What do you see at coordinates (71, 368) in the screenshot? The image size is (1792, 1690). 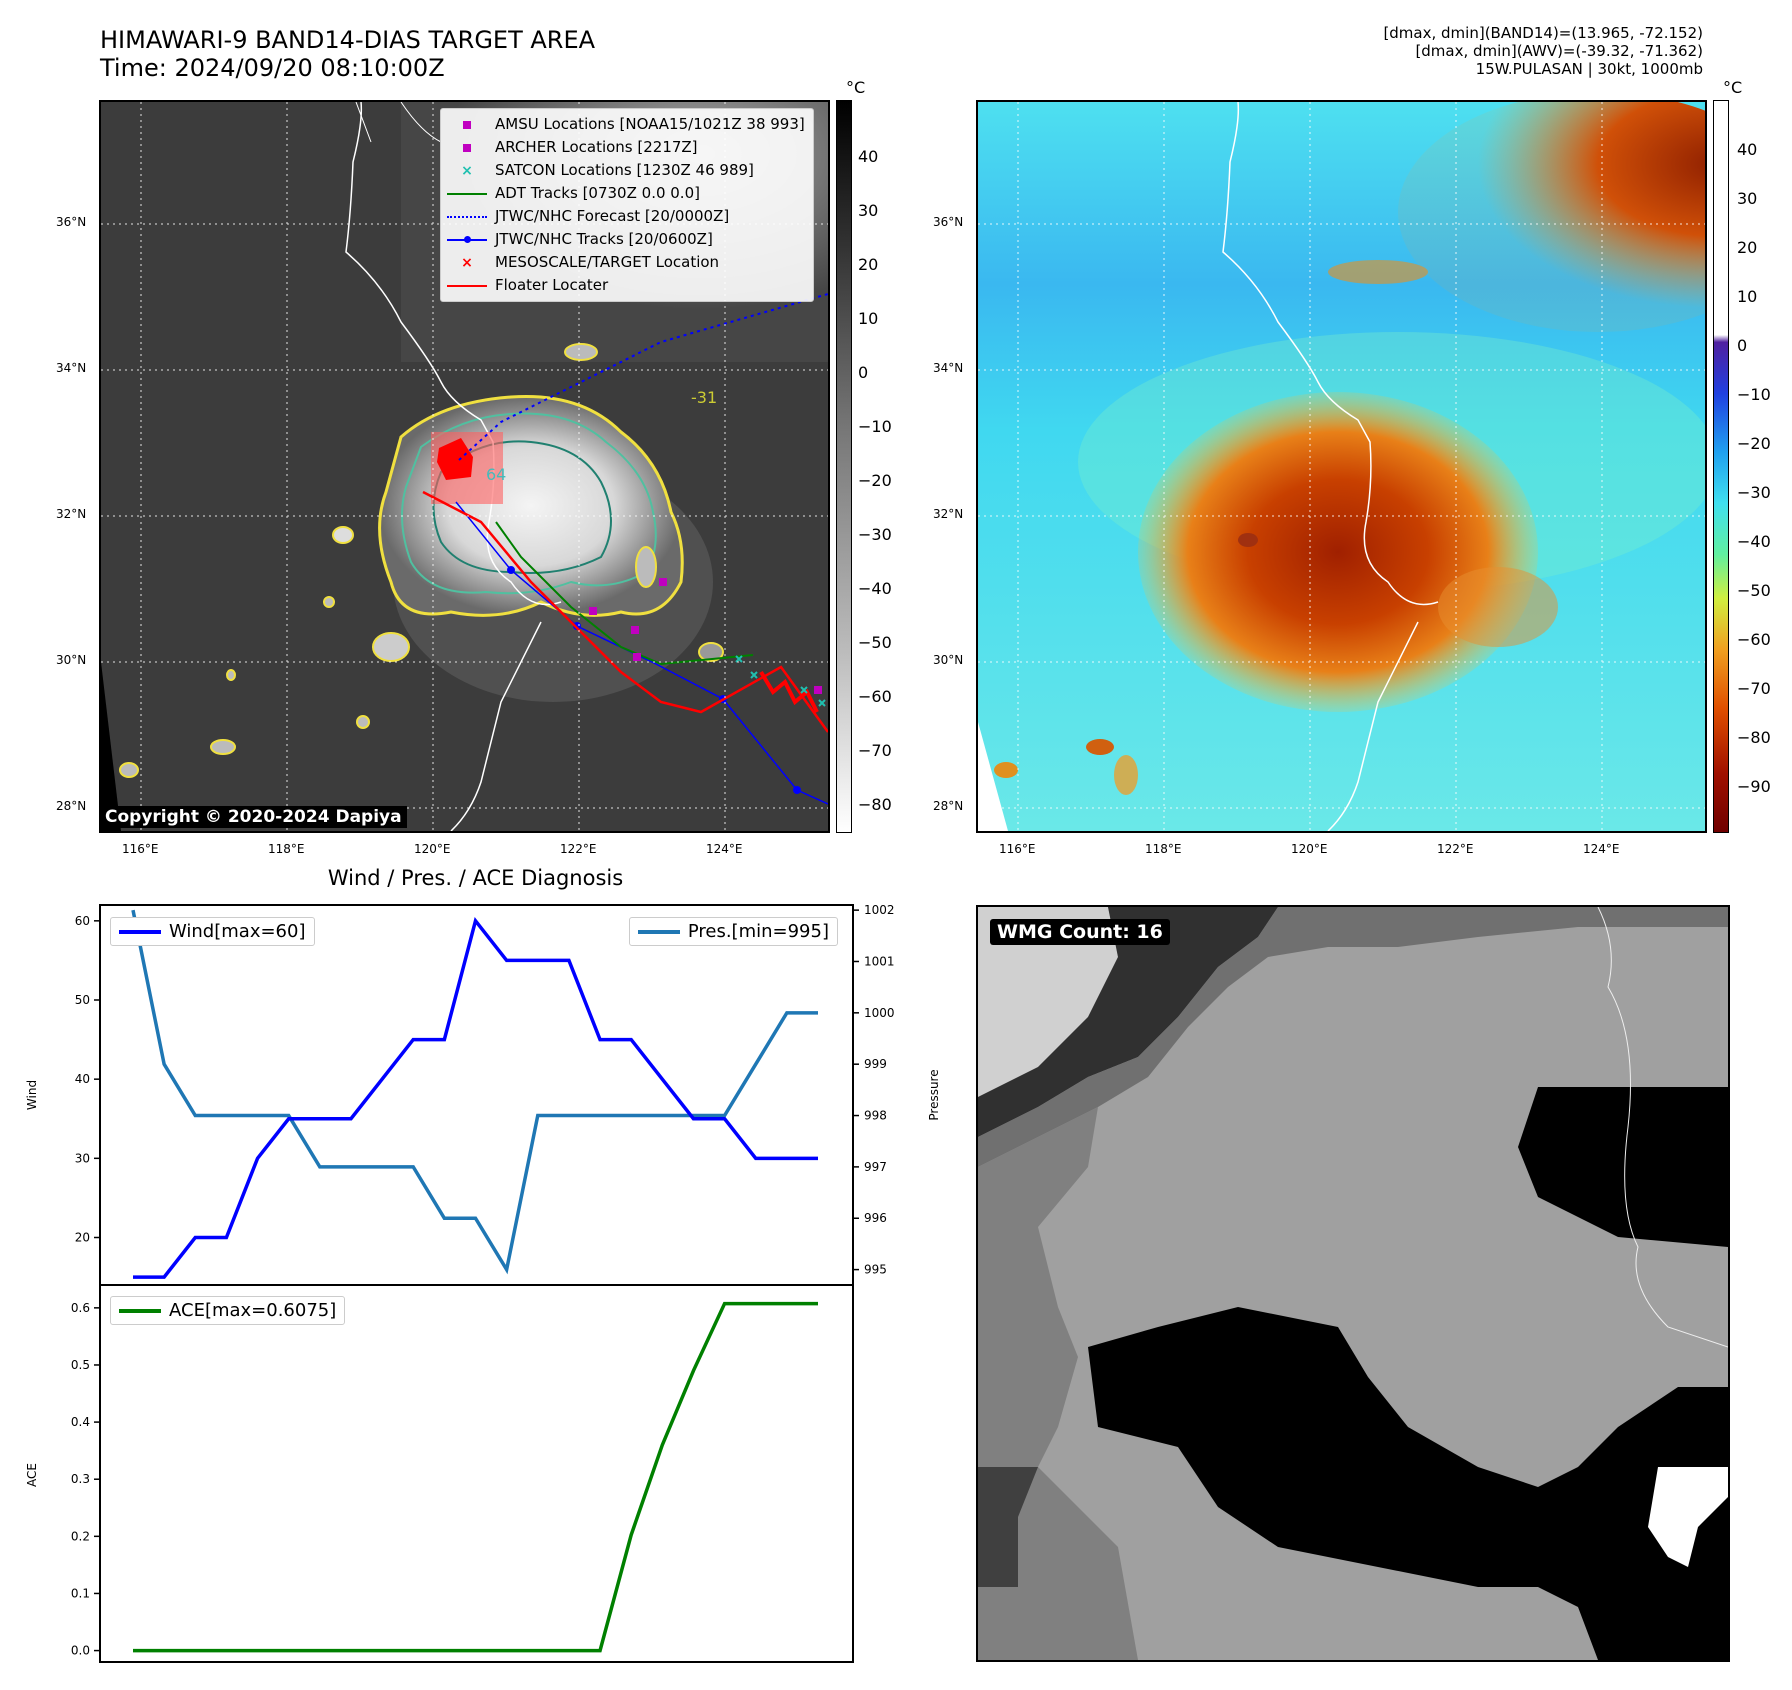 I see `ir-lat-label: 34°N` at bounding box center [71, 368].